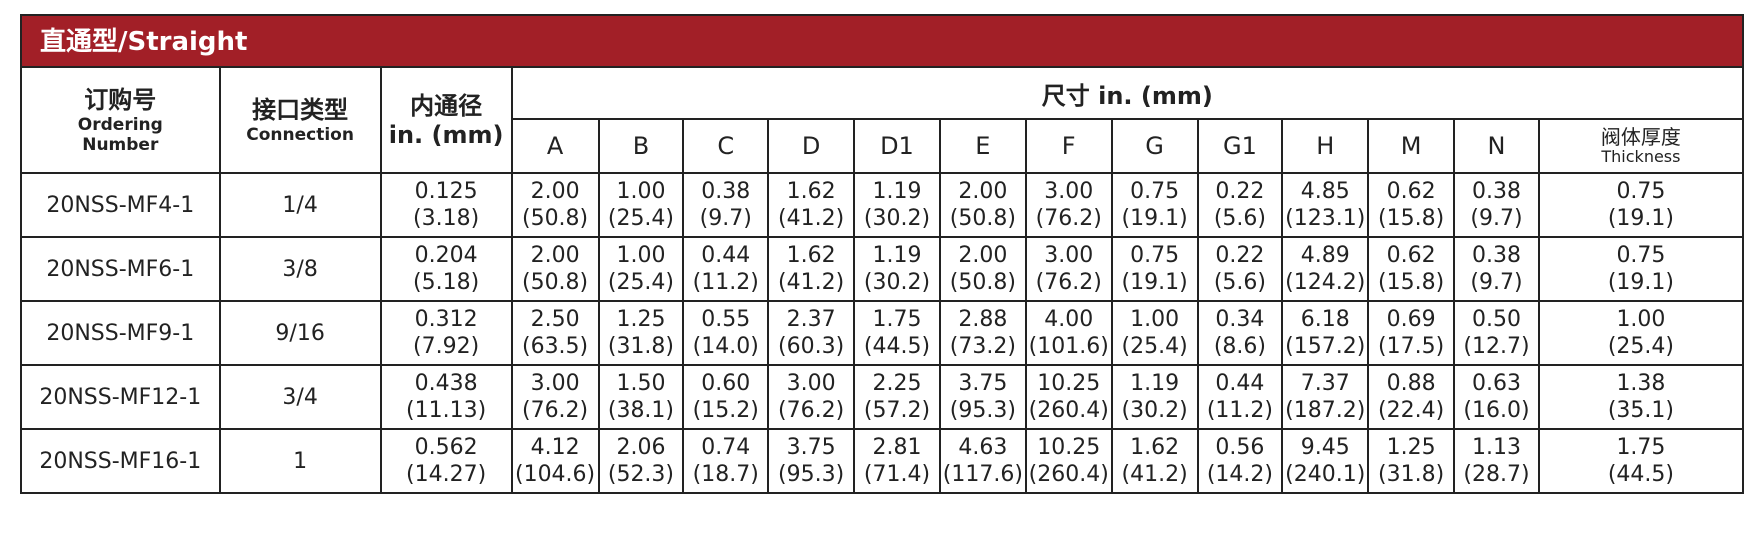  What do you see at coordinates (982, 333) in the screenshot?
I see `dim-cell-e: 2.88 (73.2)` at bounding box center [982, 333].